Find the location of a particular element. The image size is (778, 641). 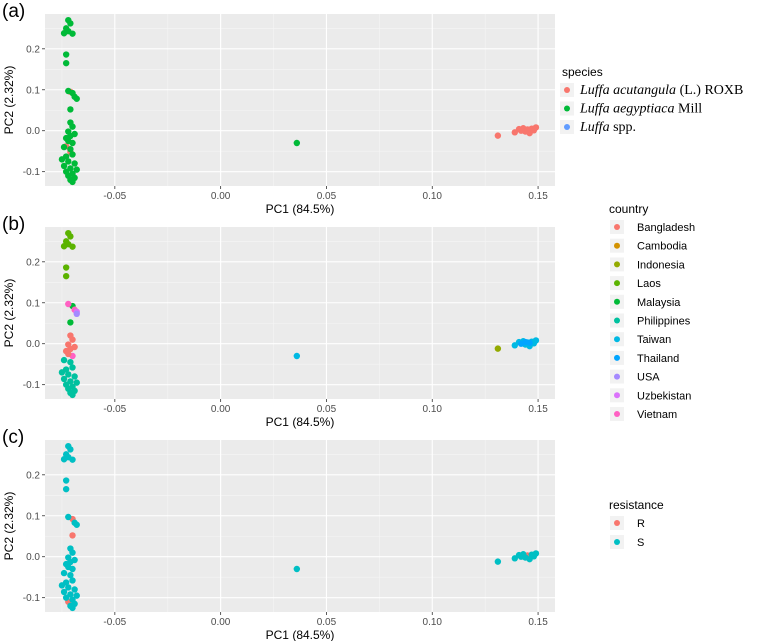

panel-label: (a) is located at coordinates (13, 11).